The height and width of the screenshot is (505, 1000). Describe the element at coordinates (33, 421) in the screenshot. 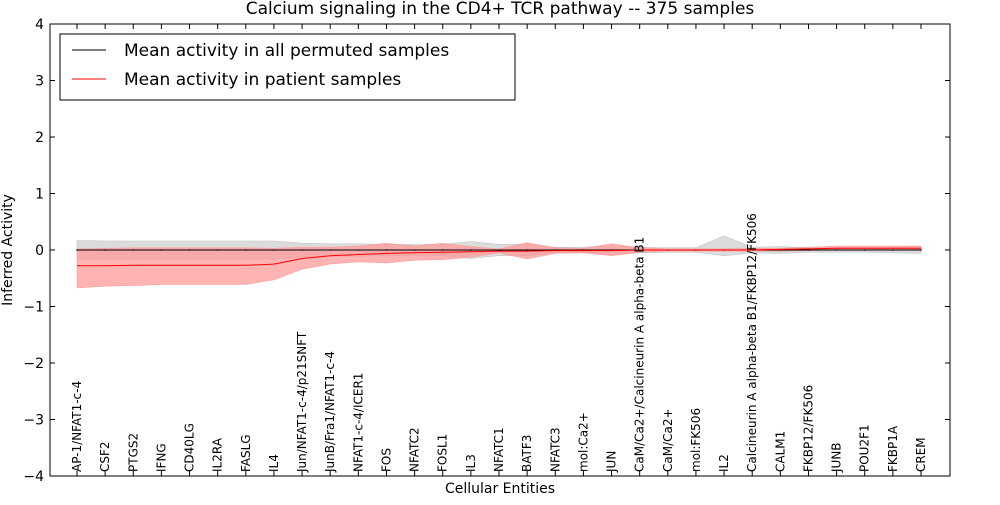

I see `y-tick-label: −3` at that location.